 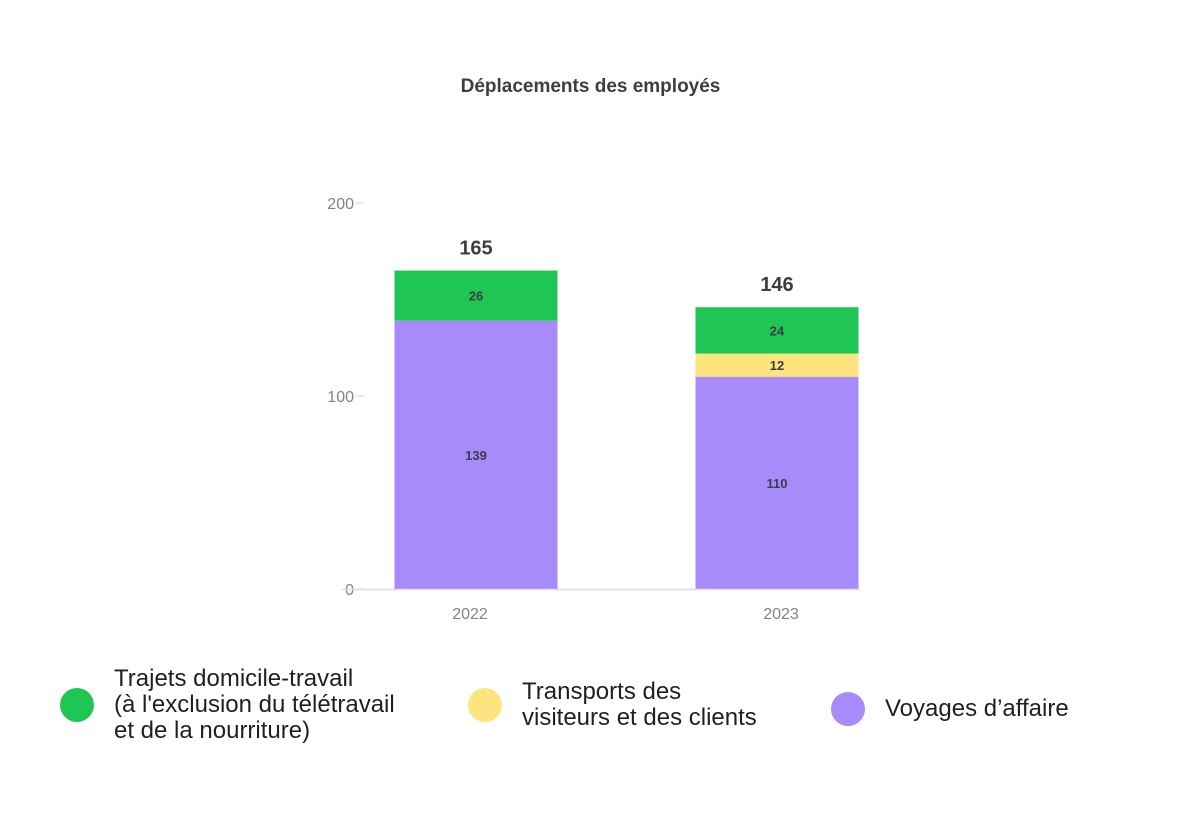 I want to click on x-tick-label: 2022, so click(x=470, y=614).